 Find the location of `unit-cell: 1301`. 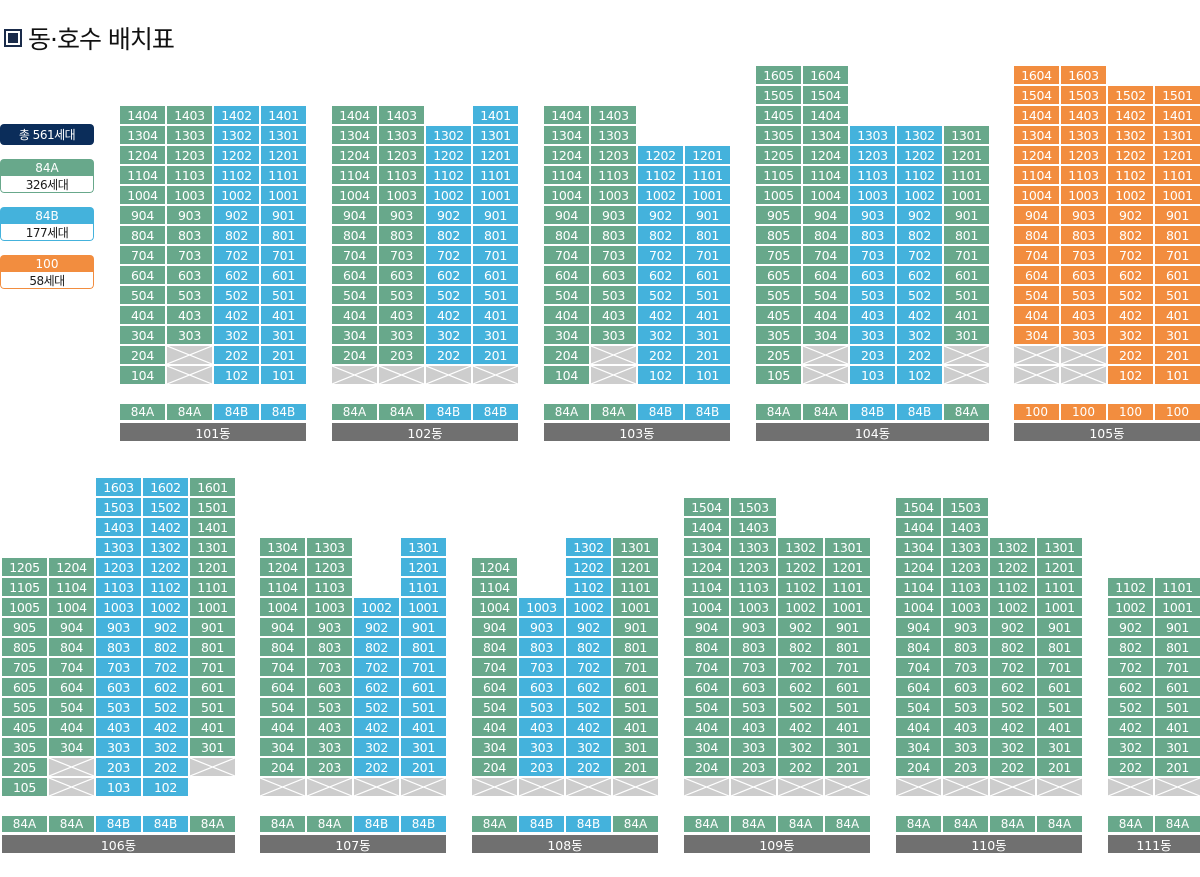

unit-cell: 1301 is located at coordinates (847, 547).